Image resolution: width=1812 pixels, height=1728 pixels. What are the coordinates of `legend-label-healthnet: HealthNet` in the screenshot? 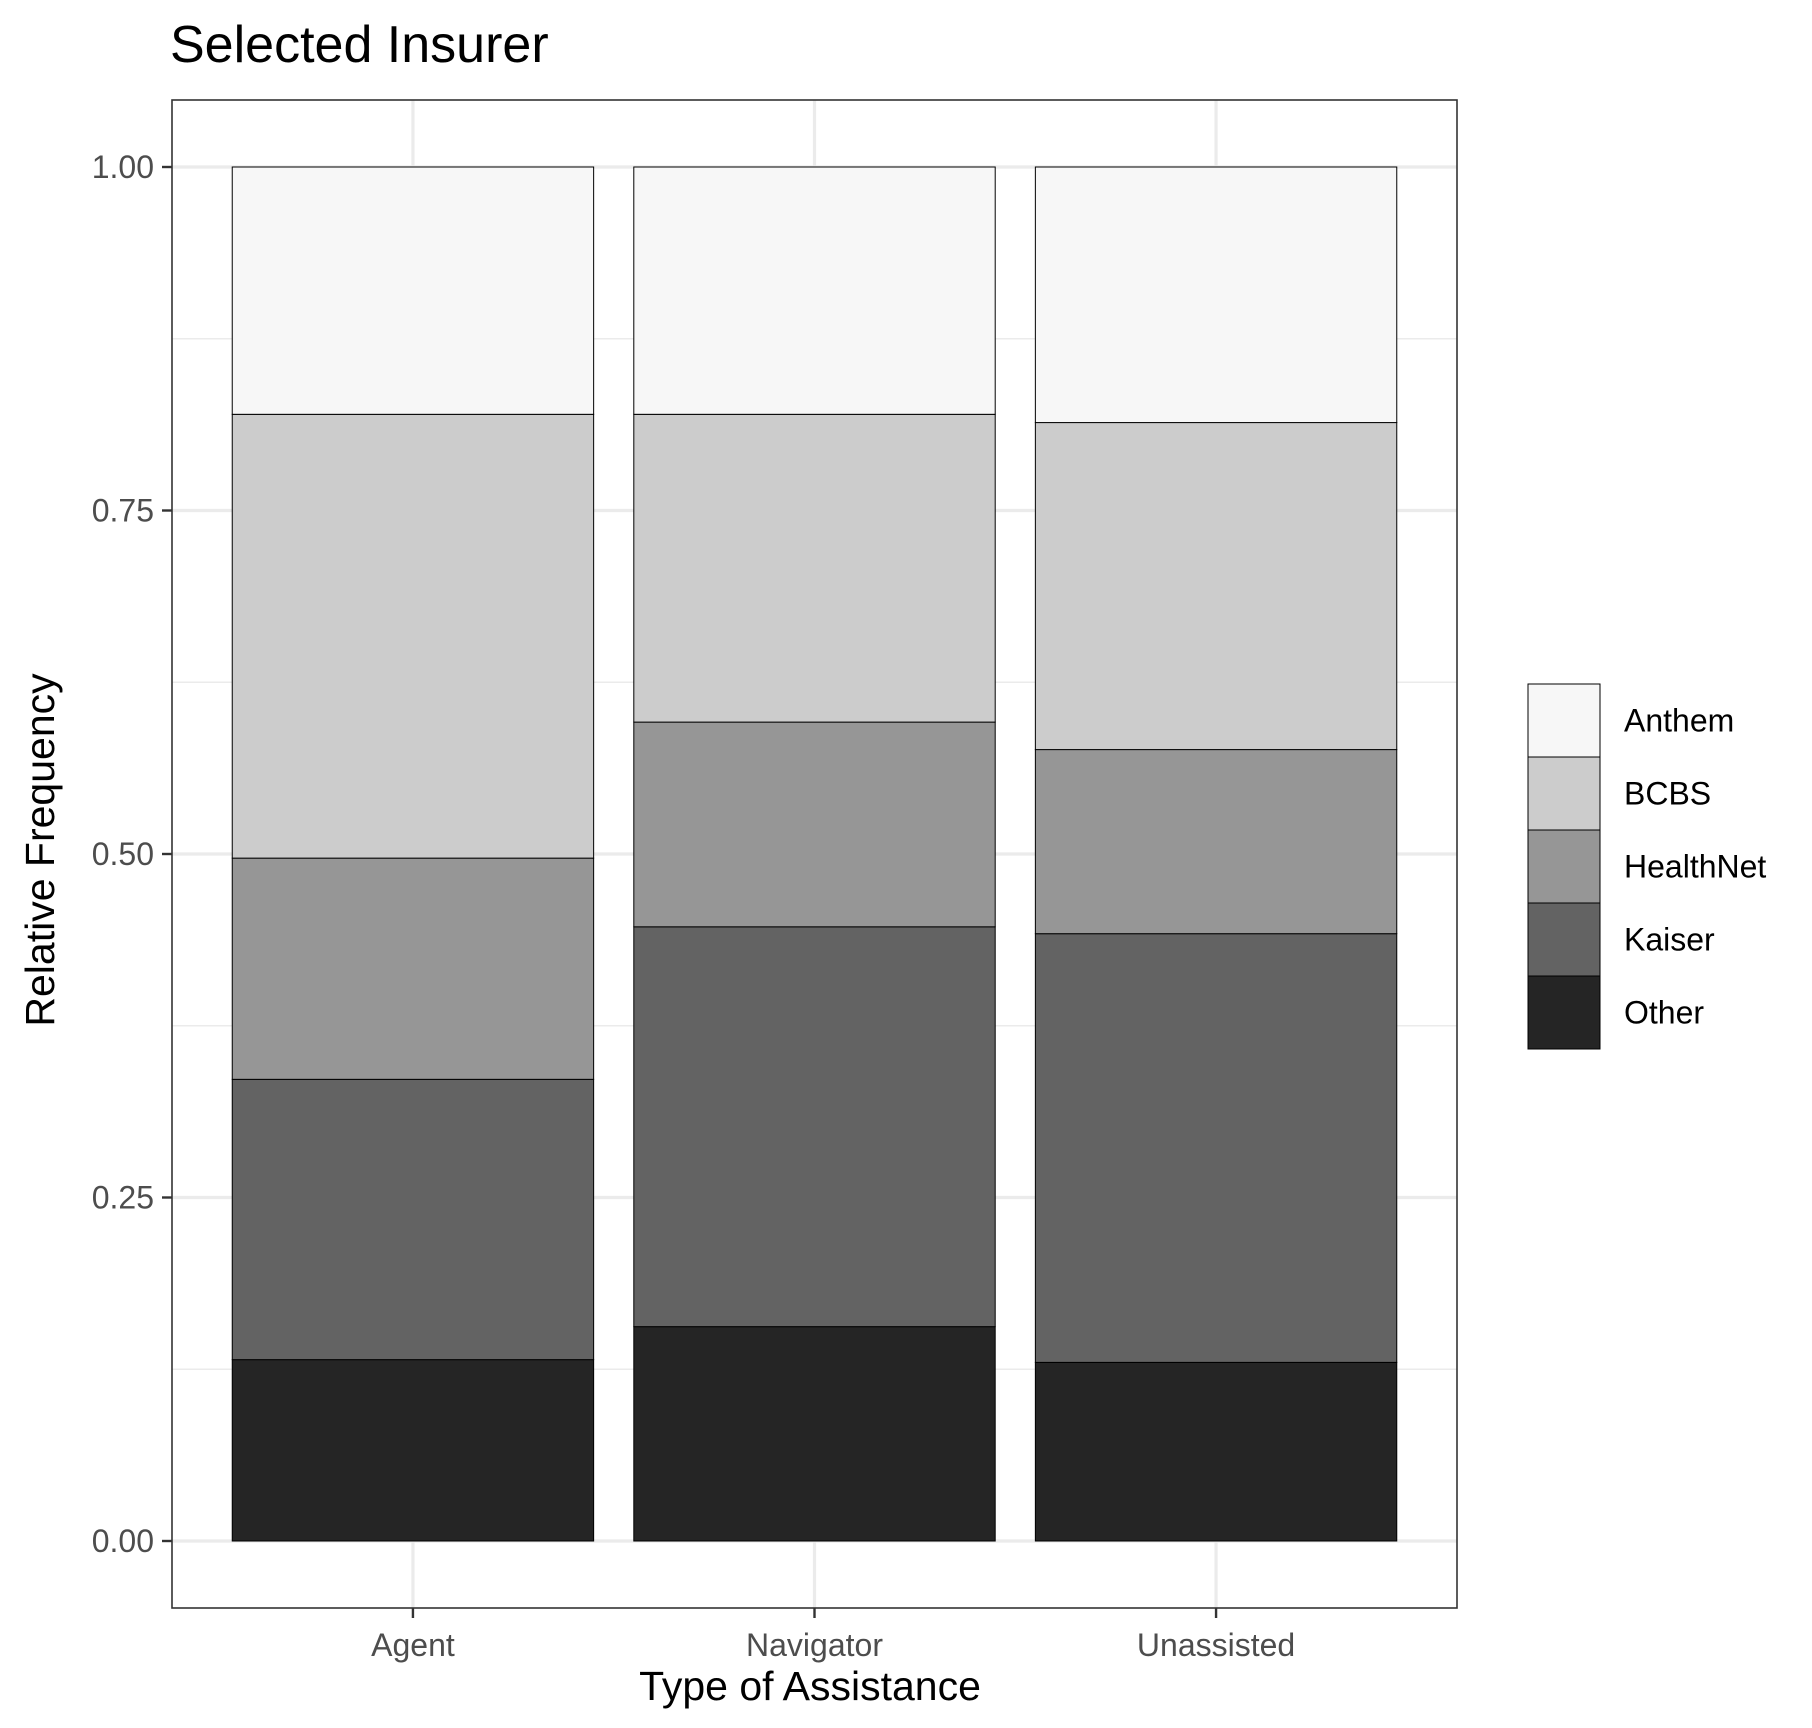 It's located at (1695, 867).